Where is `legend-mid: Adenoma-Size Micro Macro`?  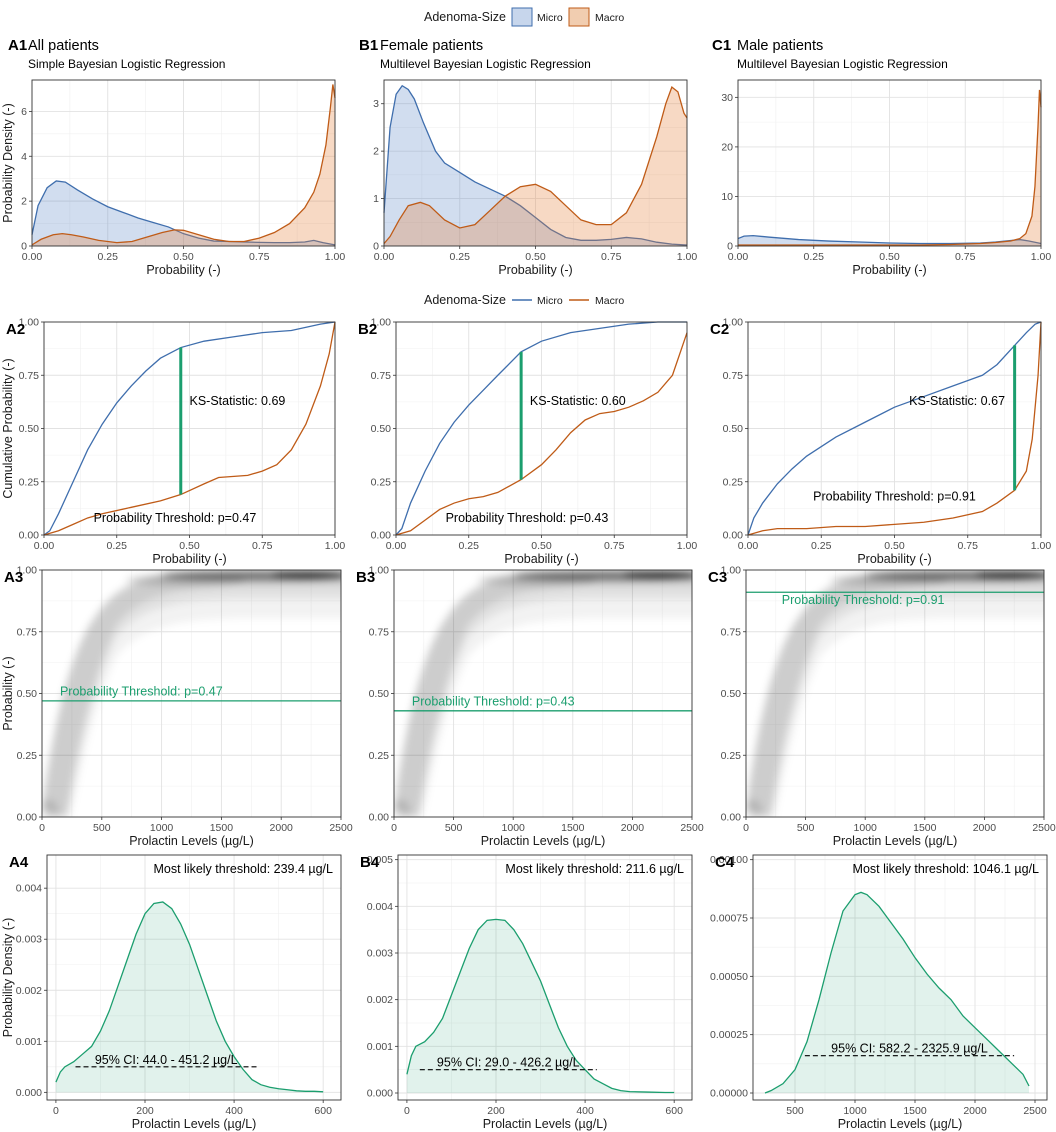 legend-mid: Adenoma-Size Micro Macro is located at coordinates (524, 300).